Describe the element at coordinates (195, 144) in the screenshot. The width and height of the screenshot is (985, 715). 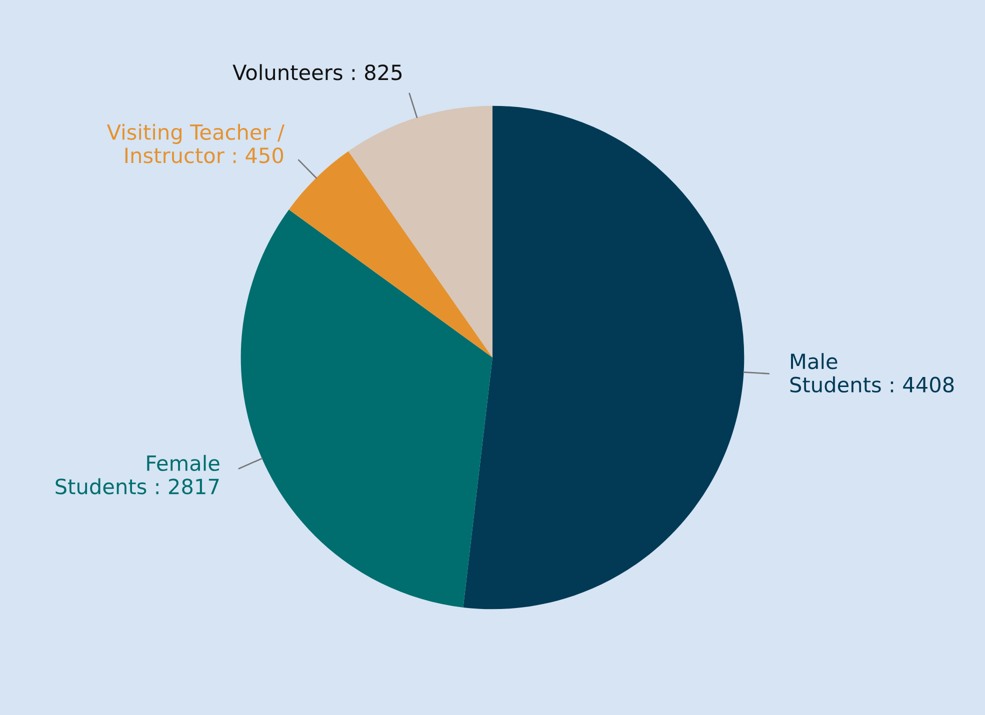
I see `slice-label: Visiting Teacher / Instructor : 450` at that location.